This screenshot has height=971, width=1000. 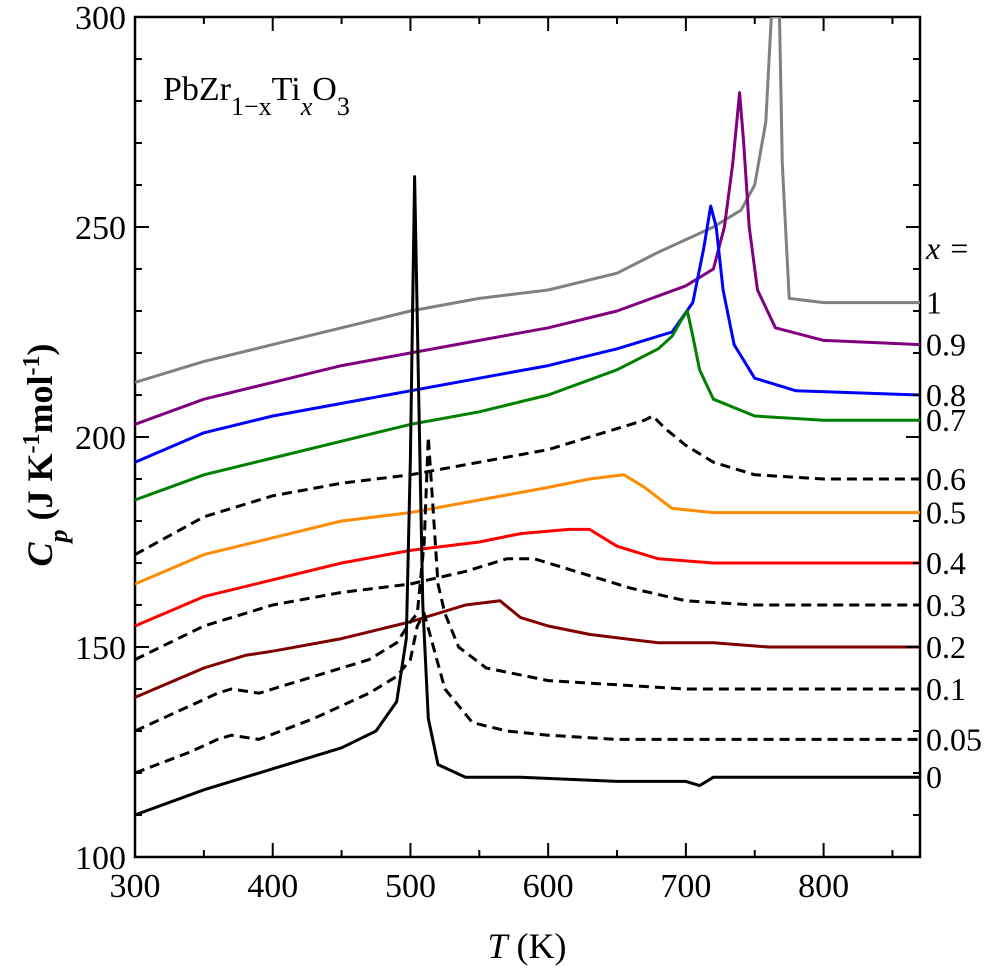 I want to click on series-label: 0.2, so click(x=946, y=647).